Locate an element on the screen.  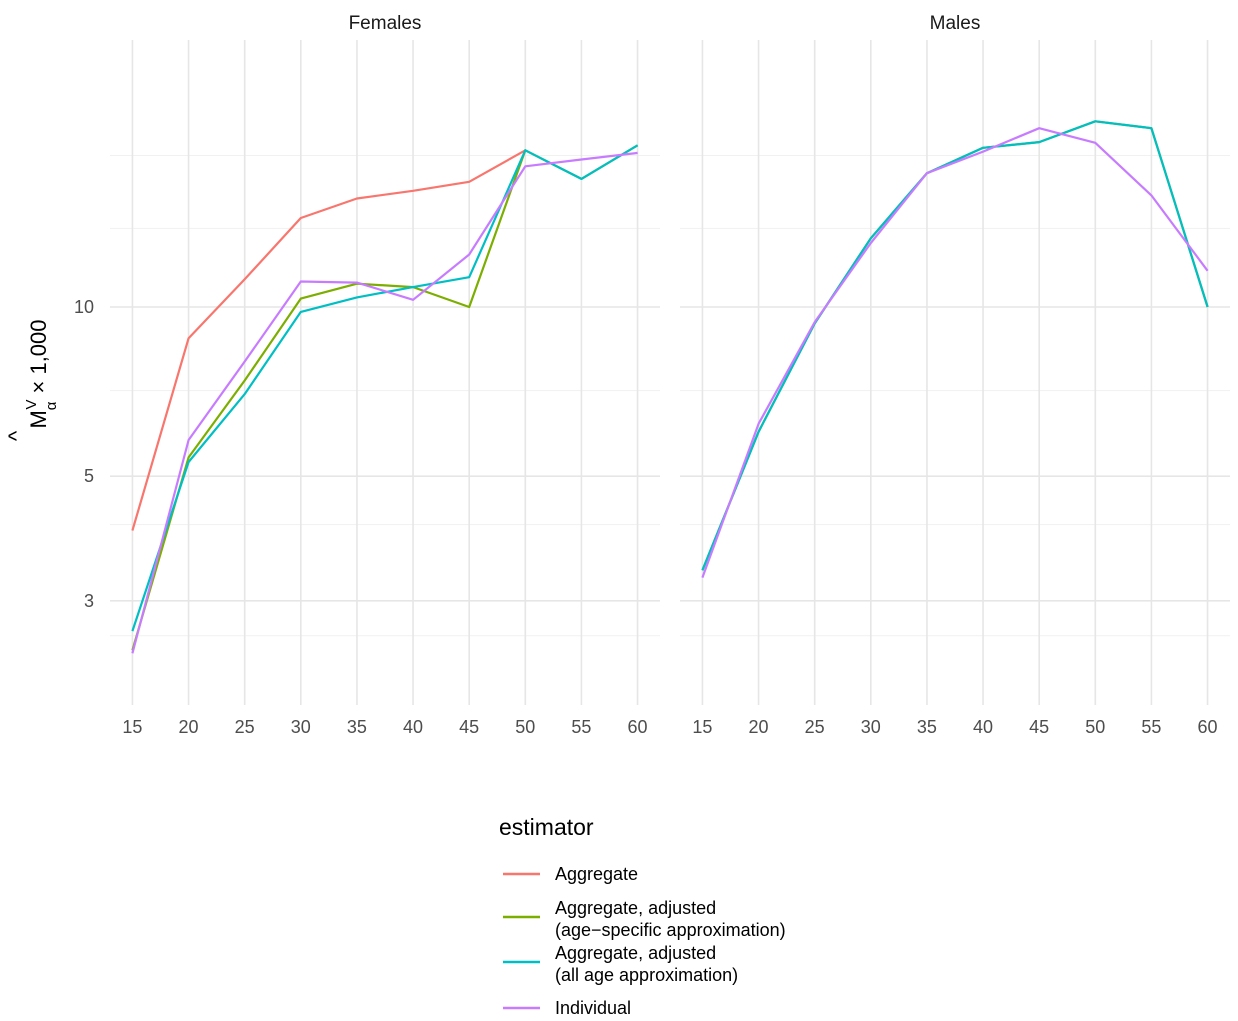
panel-title: Females is located at coordinates (385, 23).